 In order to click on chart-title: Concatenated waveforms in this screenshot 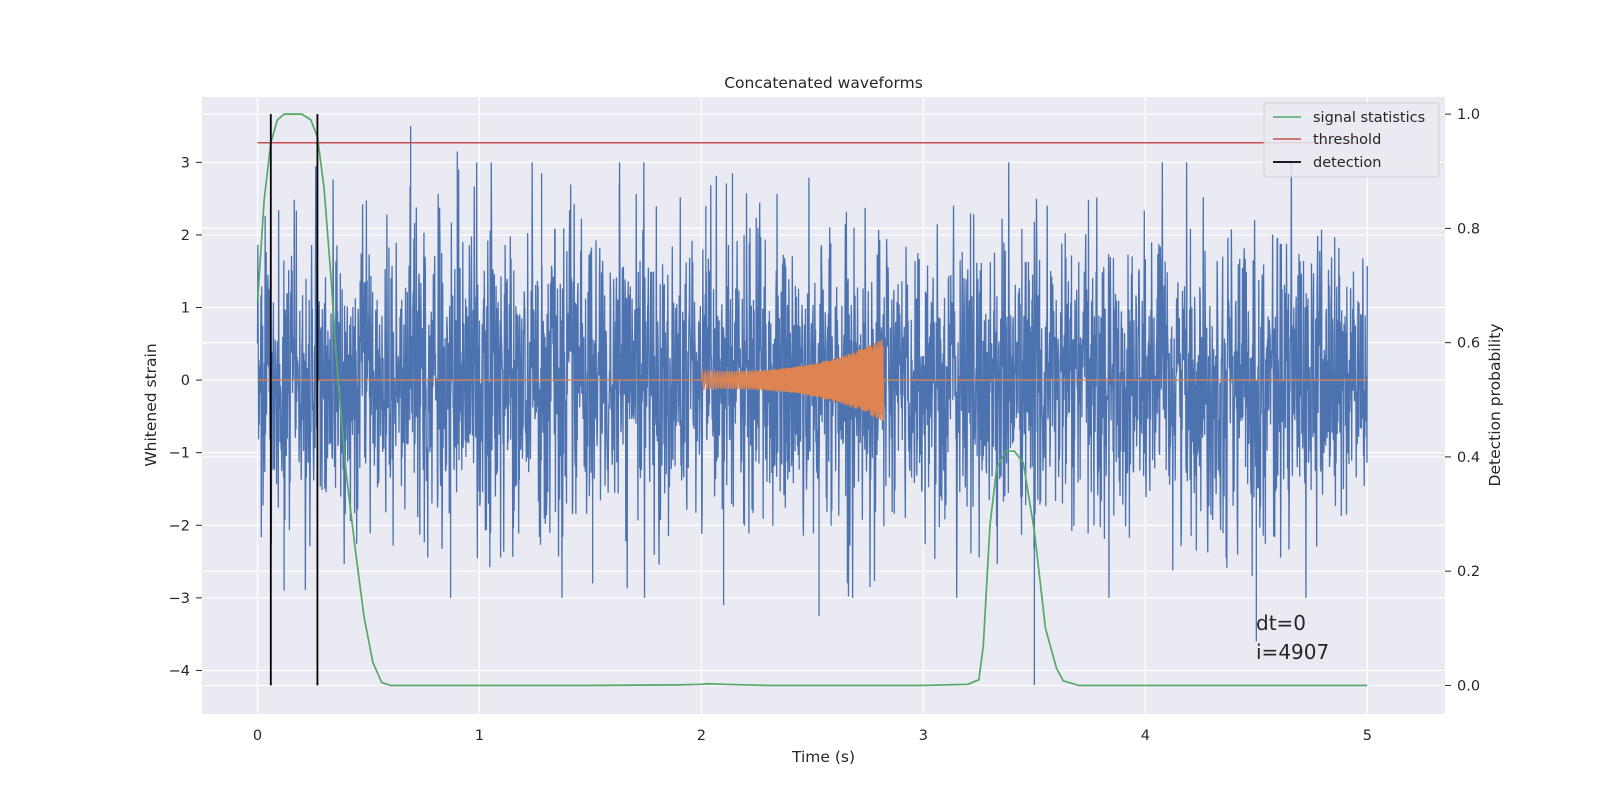, I will do `click(823, 83)`.